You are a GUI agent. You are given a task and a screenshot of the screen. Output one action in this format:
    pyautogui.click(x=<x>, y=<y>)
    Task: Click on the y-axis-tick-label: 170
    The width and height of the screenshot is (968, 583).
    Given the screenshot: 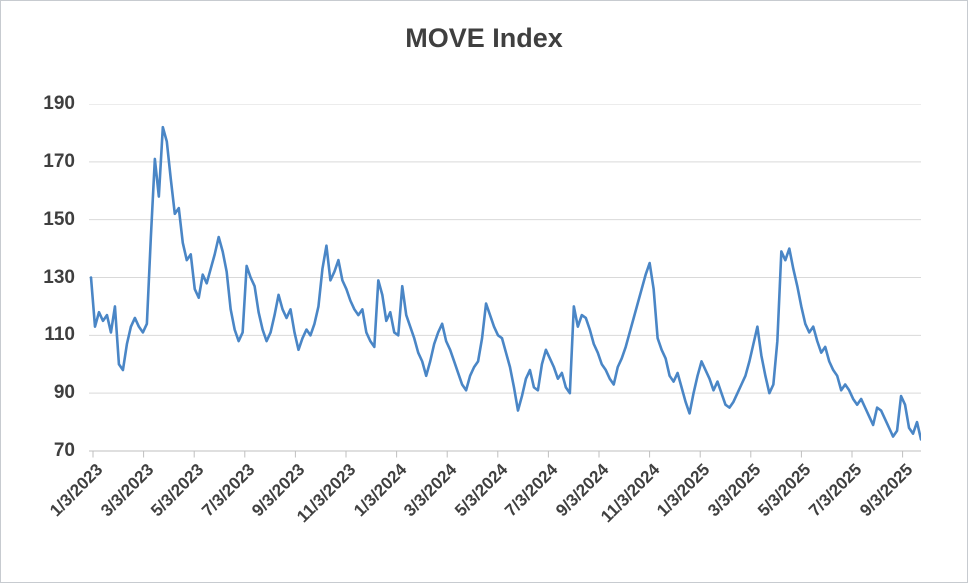 What is the action you would take?
    pyautogui.click(x=59, y=161)
    